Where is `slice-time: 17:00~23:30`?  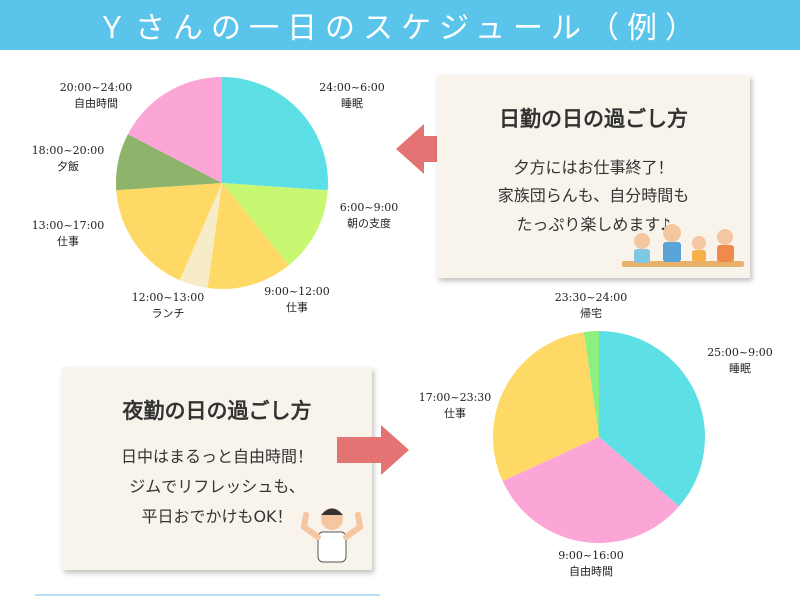 slice-time: 17:00~23:30 is located at coordinates (455, 397).